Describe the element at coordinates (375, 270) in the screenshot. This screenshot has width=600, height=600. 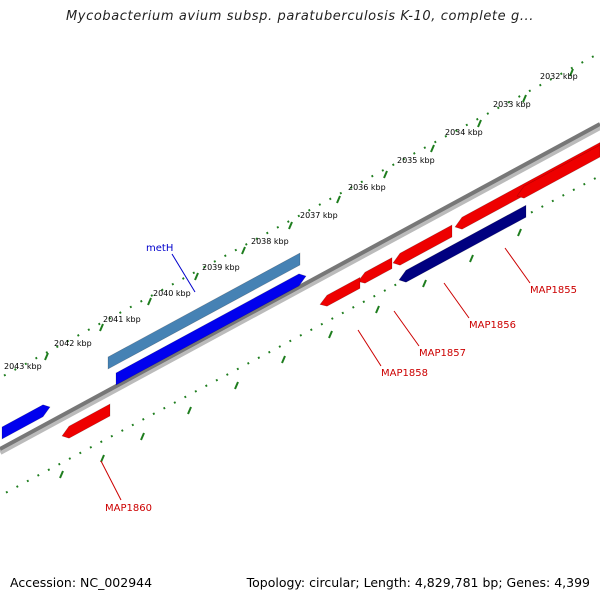
I see `gene-MAP1858` at that location.